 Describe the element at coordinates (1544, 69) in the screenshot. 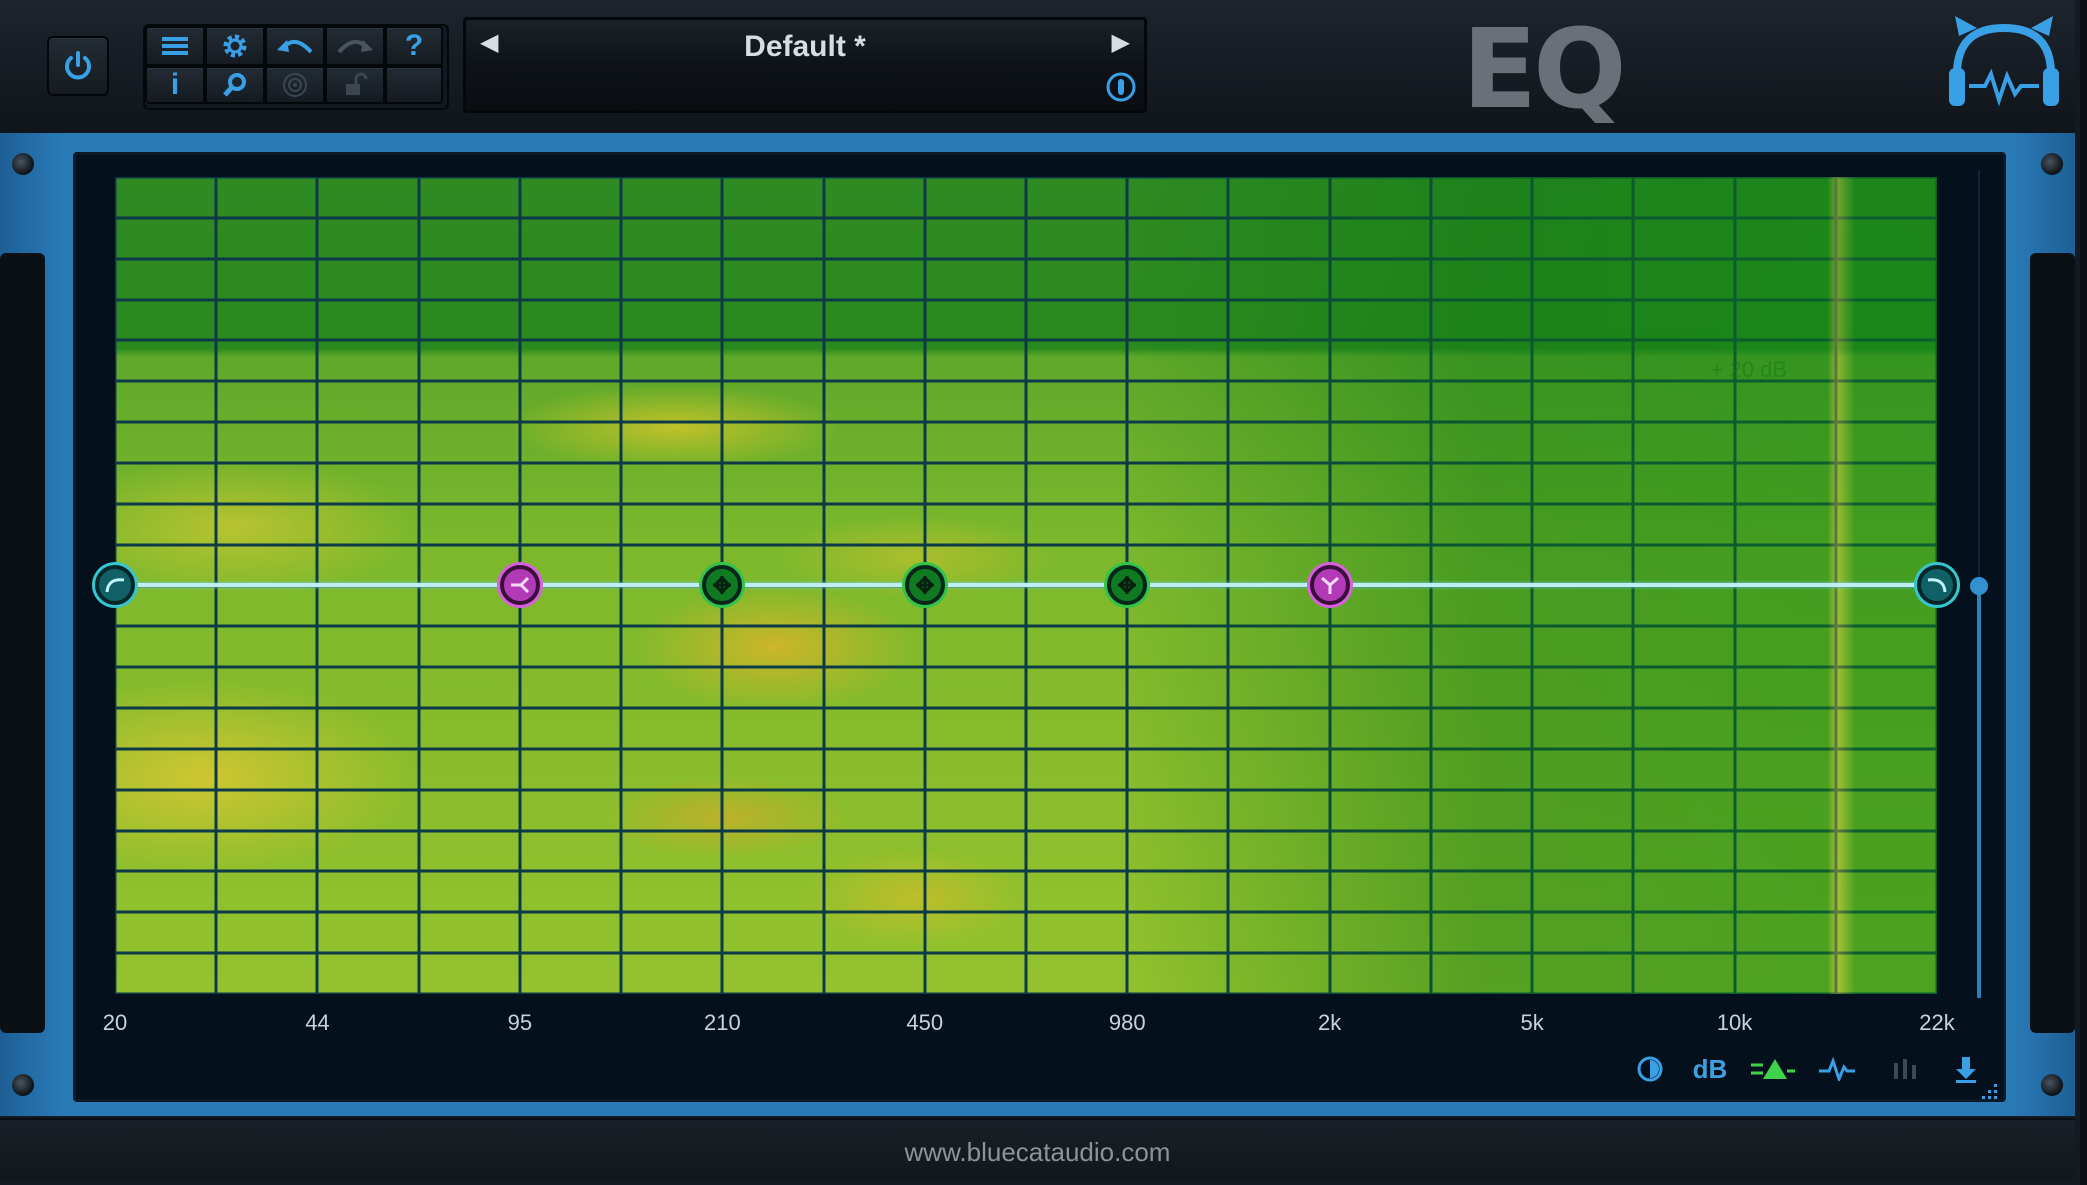

I see `eq-logo: EQ` at that location.